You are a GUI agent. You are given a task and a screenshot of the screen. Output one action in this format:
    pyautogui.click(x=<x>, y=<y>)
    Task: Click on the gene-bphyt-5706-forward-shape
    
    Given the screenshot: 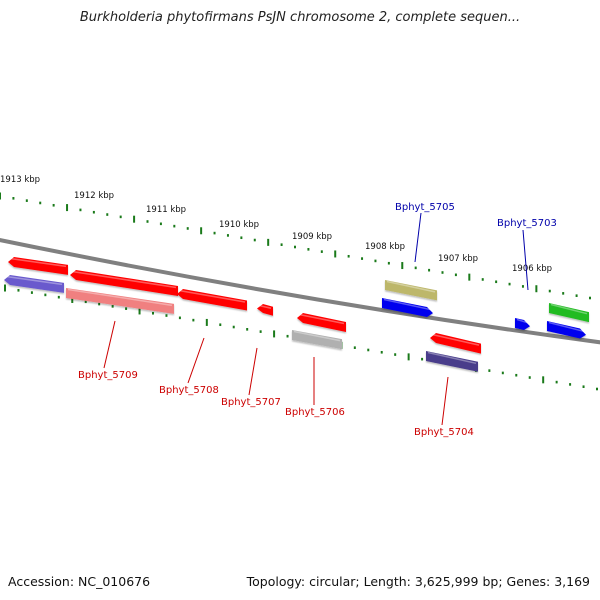 What is the action you would take?
    pyautogui.click(x=321, y=323)
    